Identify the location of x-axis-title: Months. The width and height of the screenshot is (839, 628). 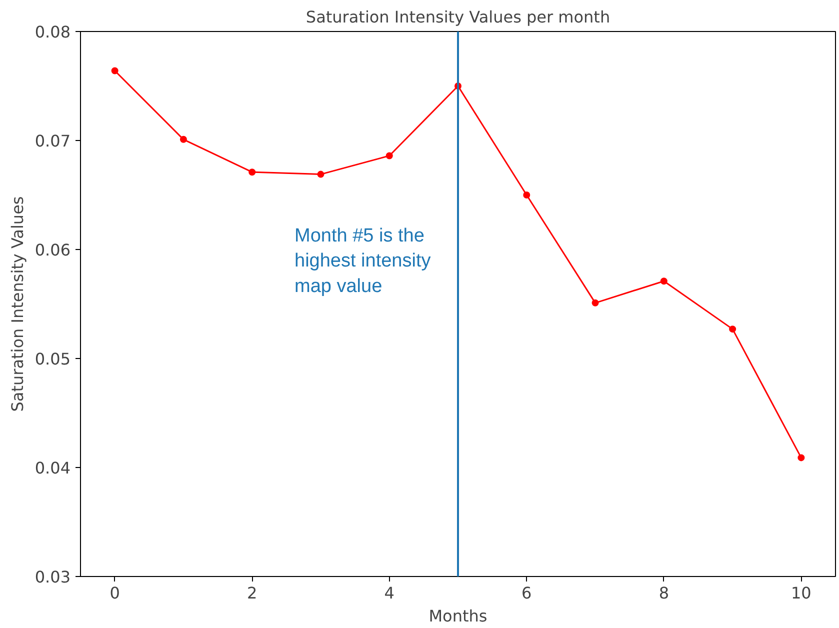
(458, 616).